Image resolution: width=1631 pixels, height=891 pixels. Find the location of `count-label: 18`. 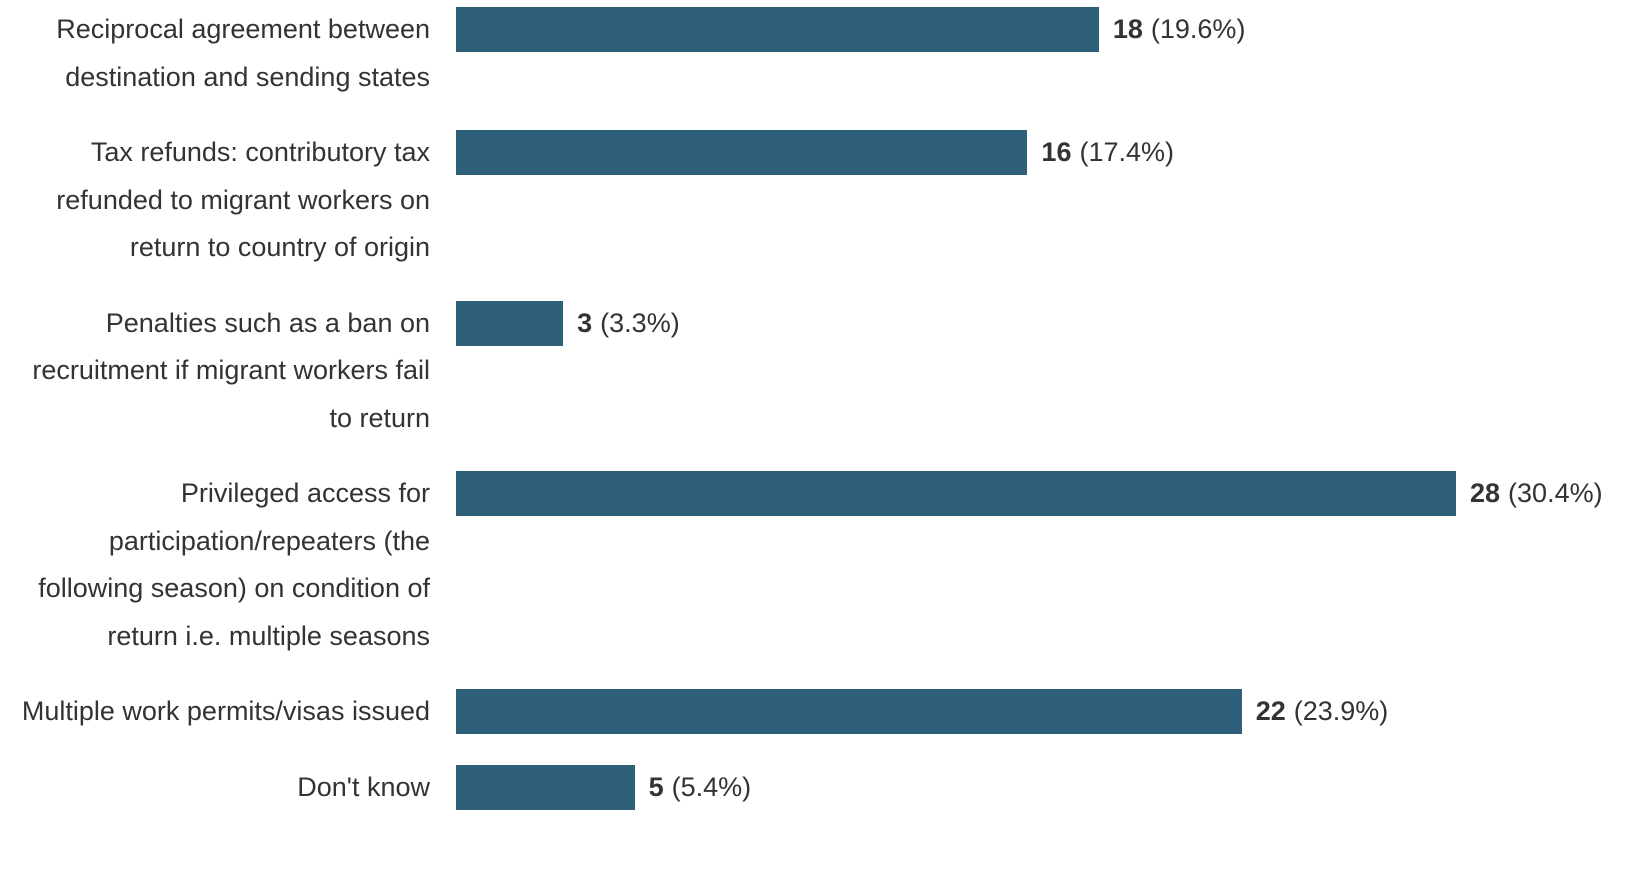

count-label: 18 is located at coordinates (1127, 29).